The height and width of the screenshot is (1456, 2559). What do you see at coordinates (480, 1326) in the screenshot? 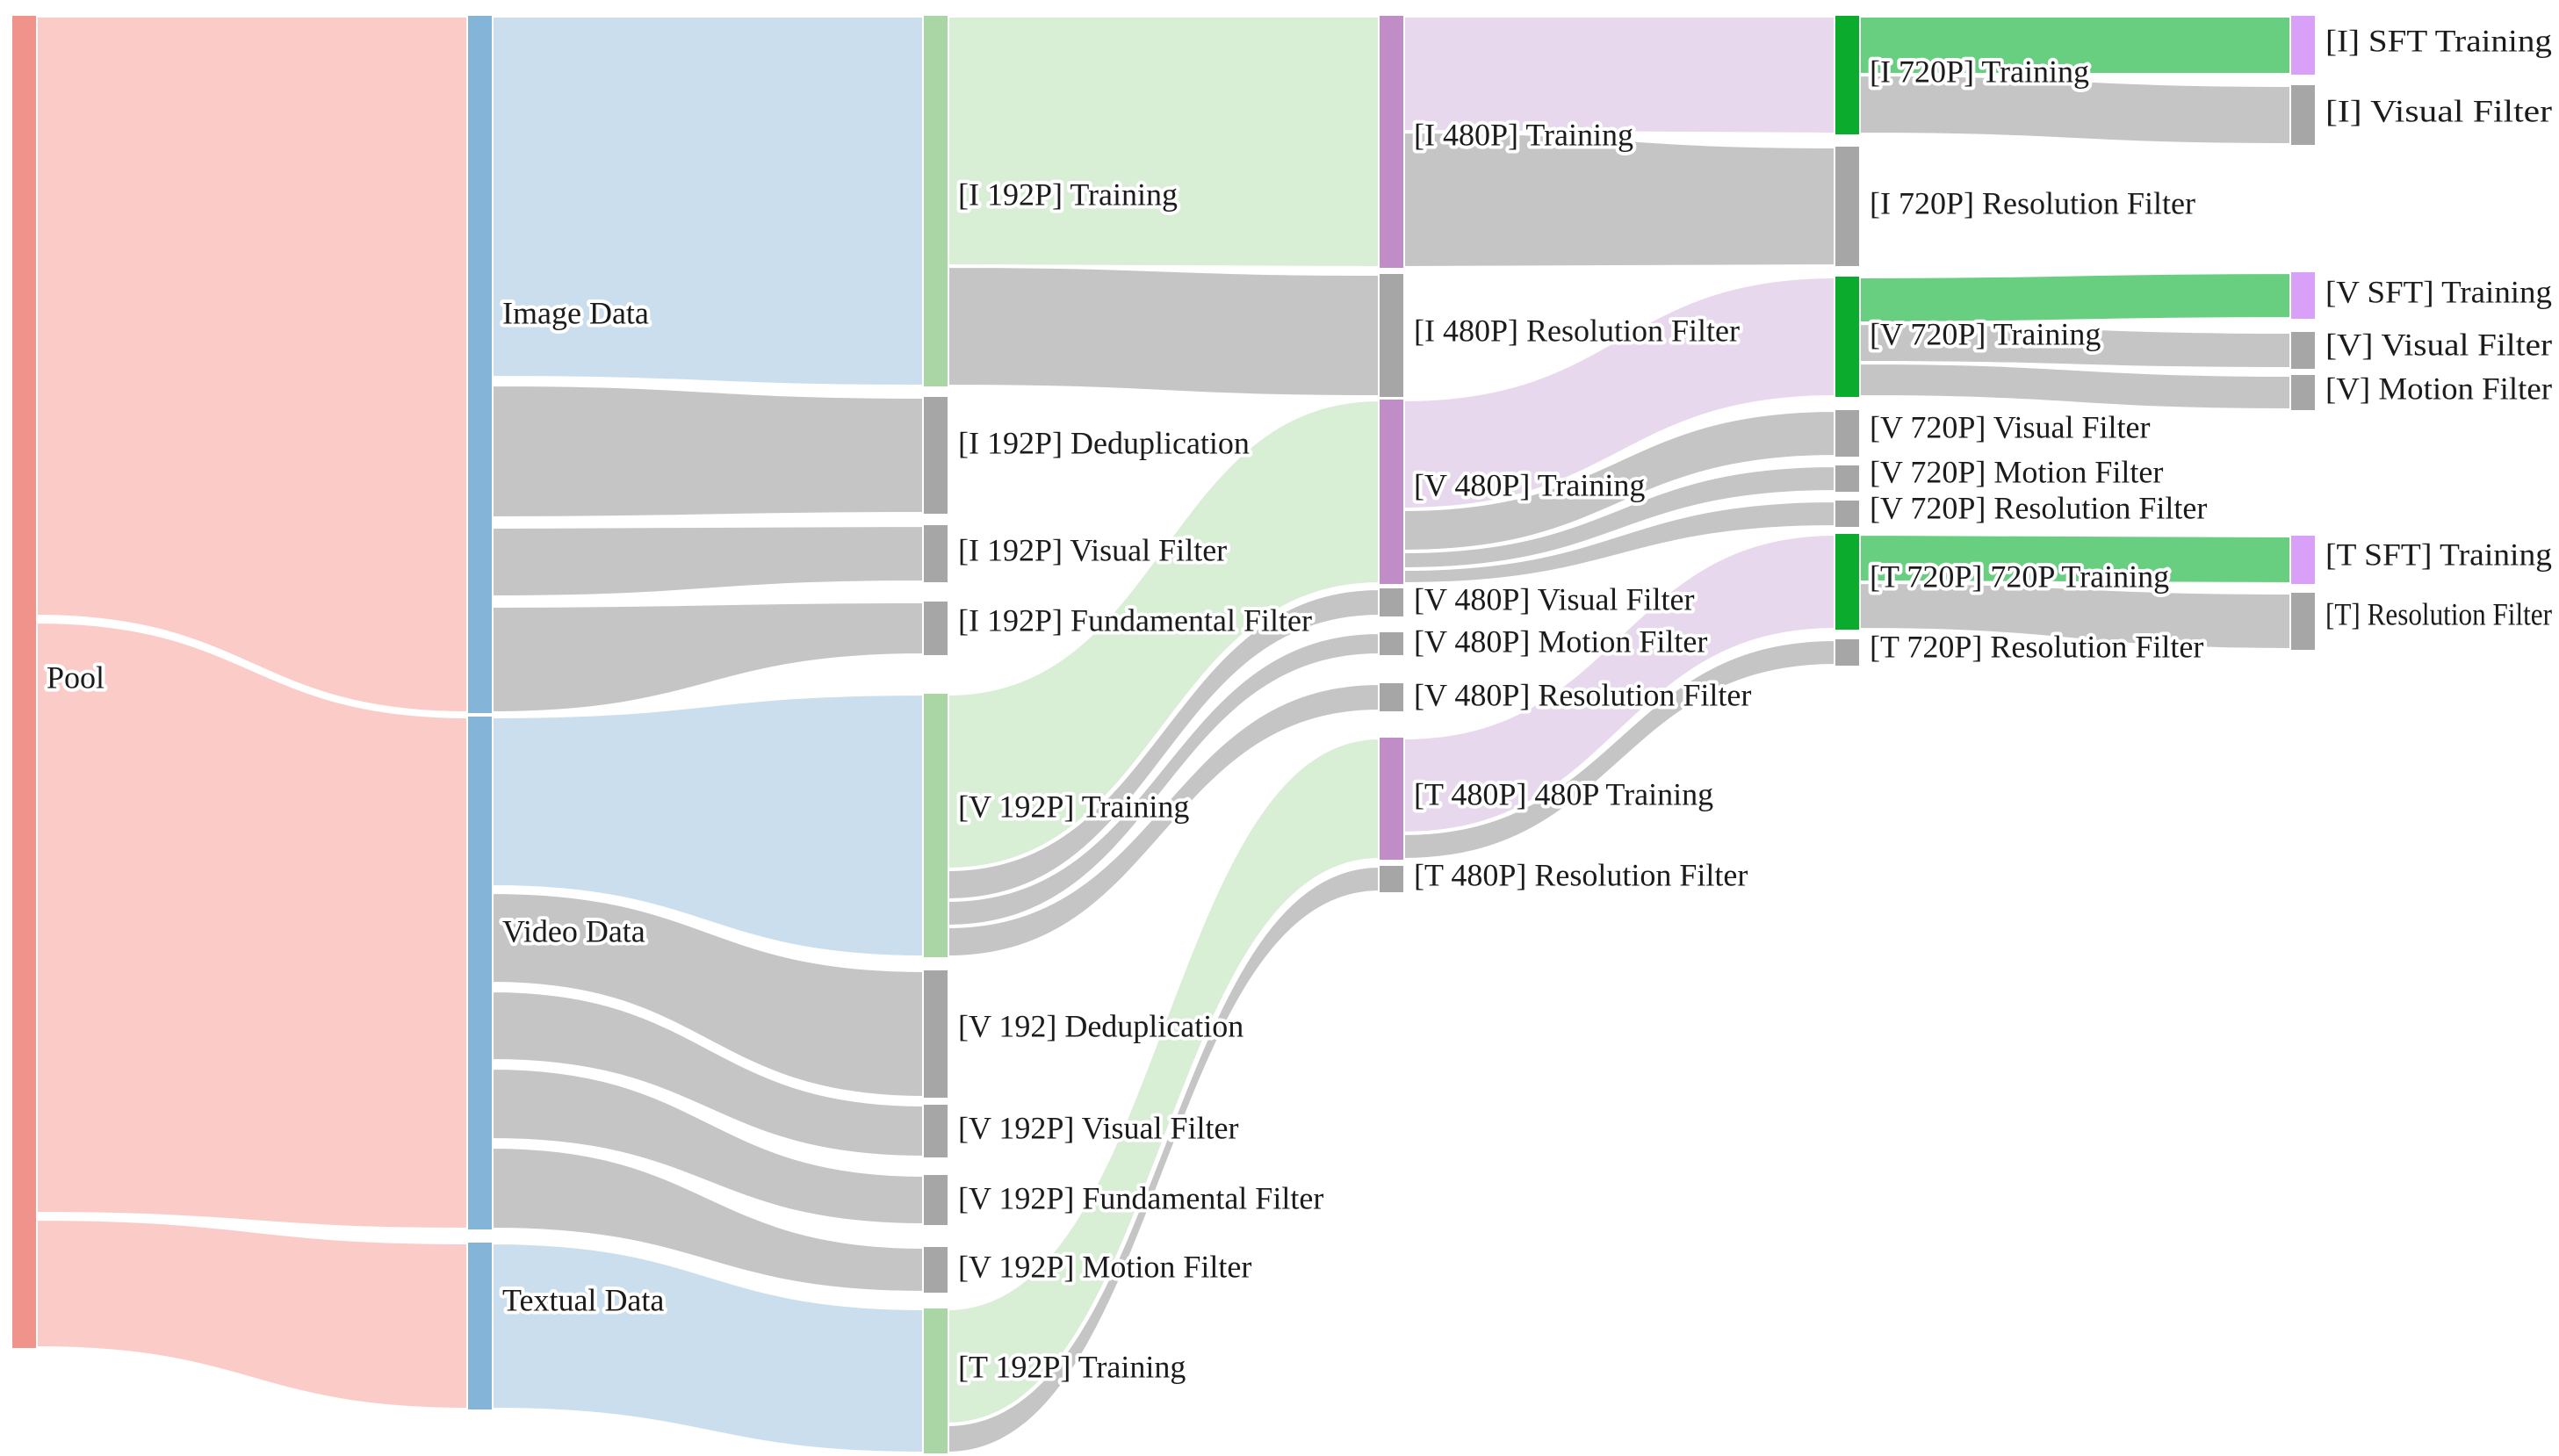
I see `node-textual_data` at bounding box center [480, 1326].